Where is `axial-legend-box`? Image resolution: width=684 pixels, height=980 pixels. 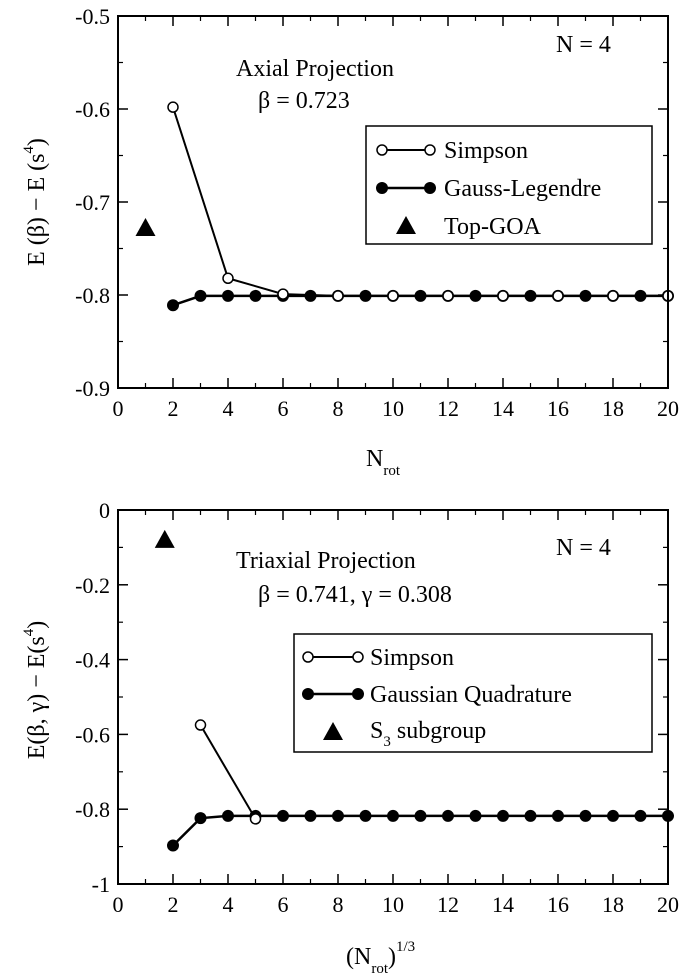
axial-legend-box is located at coordinates (509, 185).